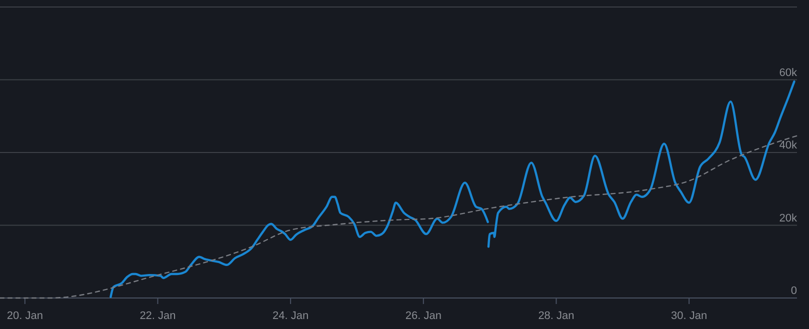  I want to click on x-tick-label: 22. Jan, so click(158, 316).